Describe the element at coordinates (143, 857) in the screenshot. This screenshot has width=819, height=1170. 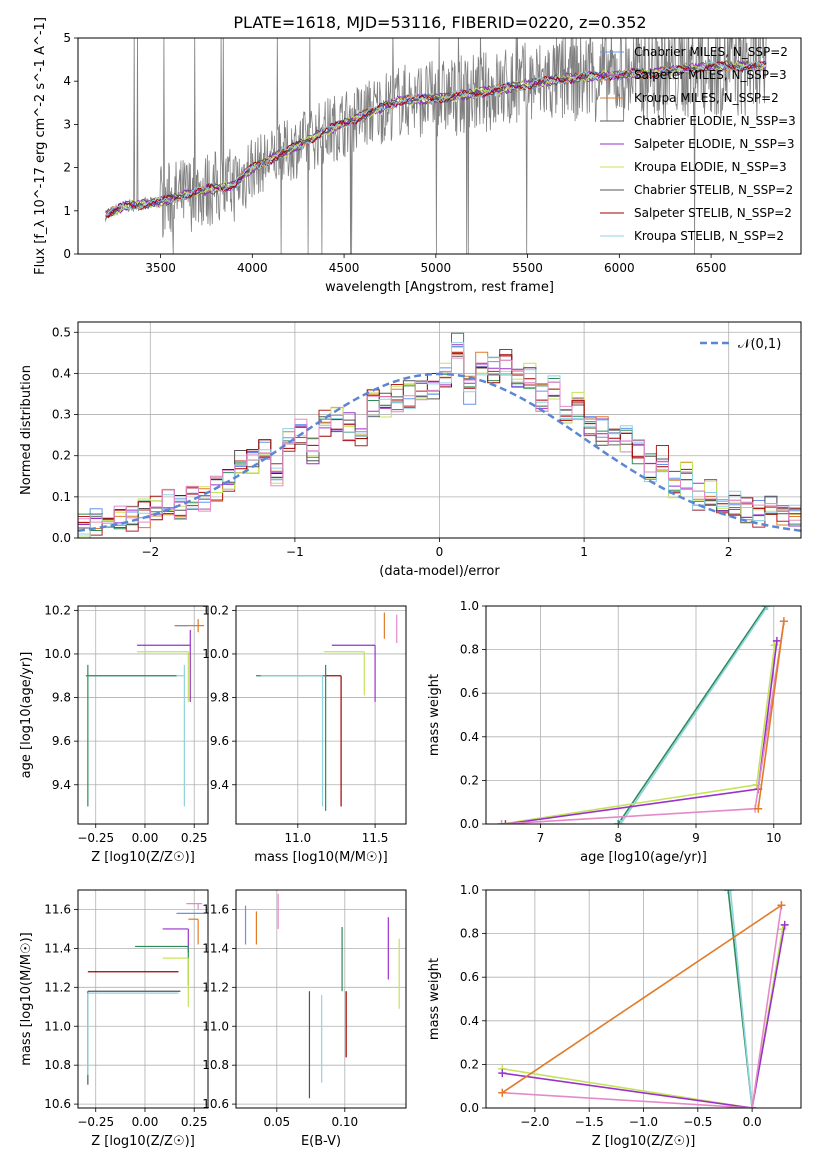
I see `age_vs_Z-xlabel: Z [log10(Z/Z☉)]` at that location.